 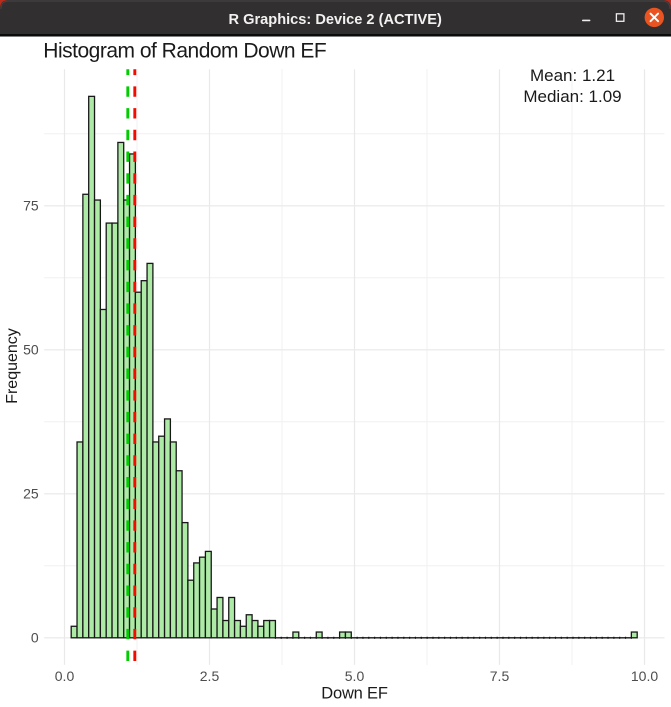 What do you see at coordinates (12, 366) in the screenshot?
I see `svg-text: Frequency` at bounding box center [12, 366].